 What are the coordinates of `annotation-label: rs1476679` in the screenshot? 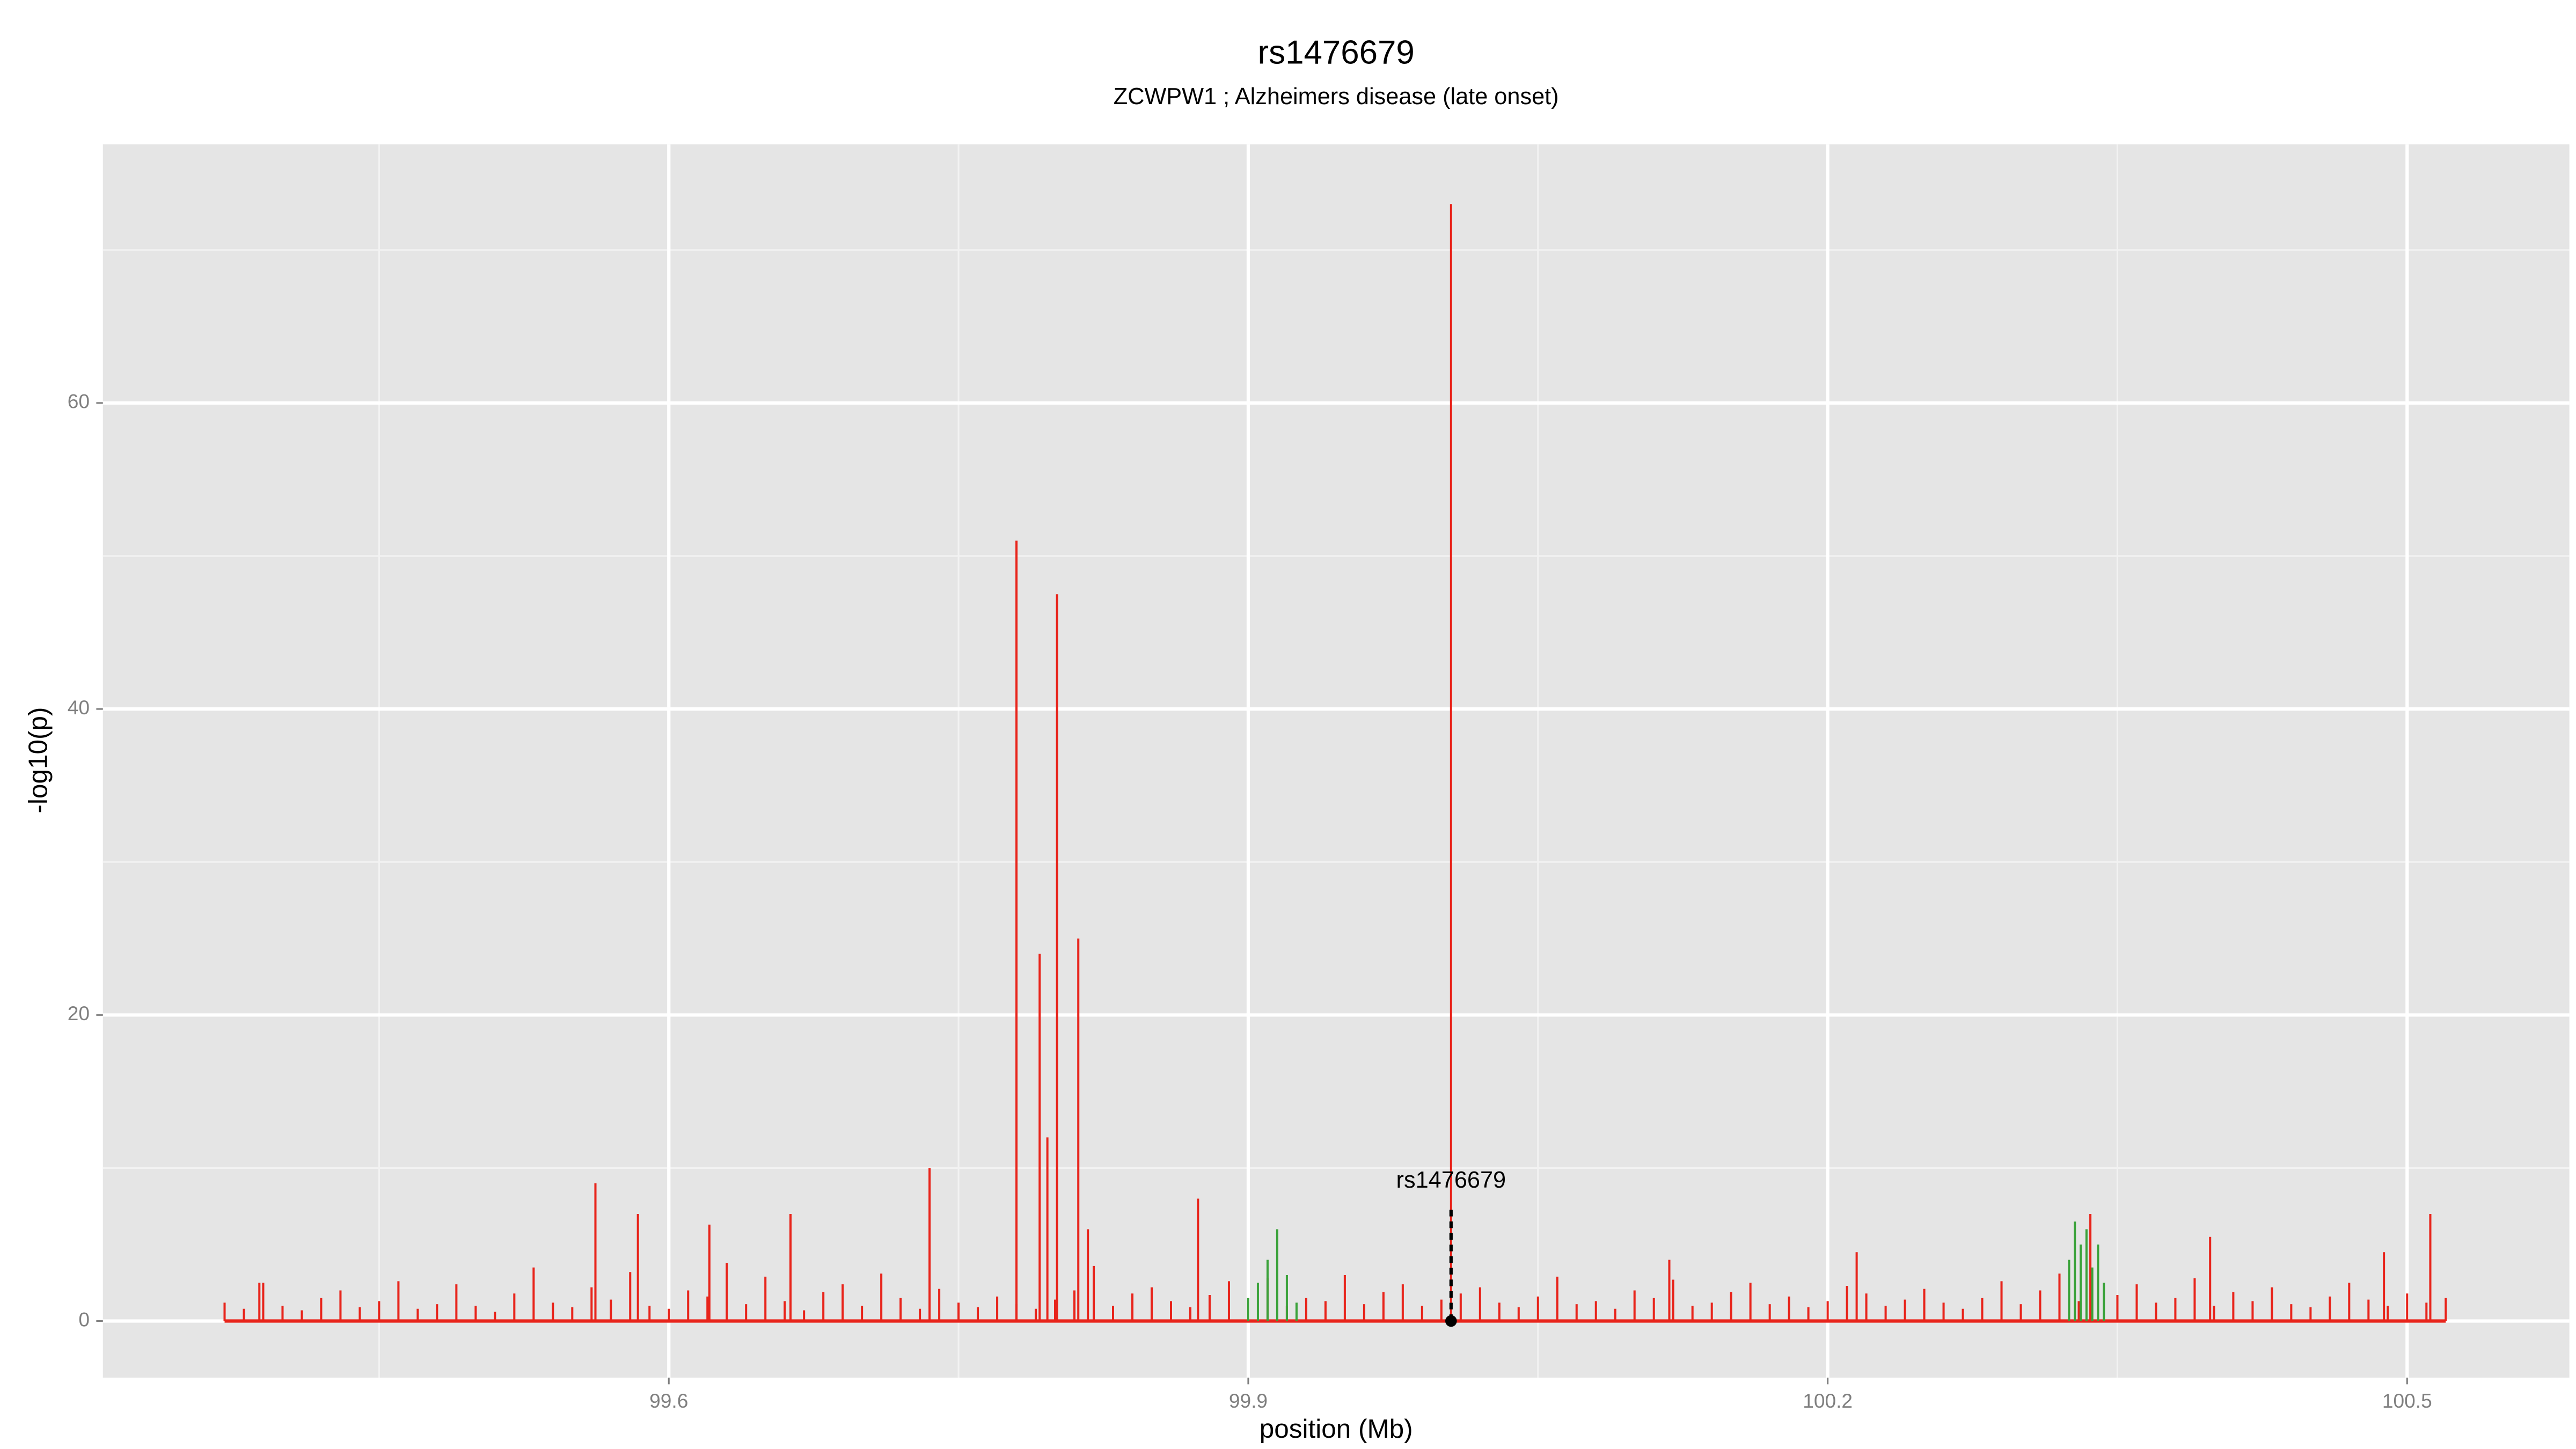 It's located at (1451, 1180).